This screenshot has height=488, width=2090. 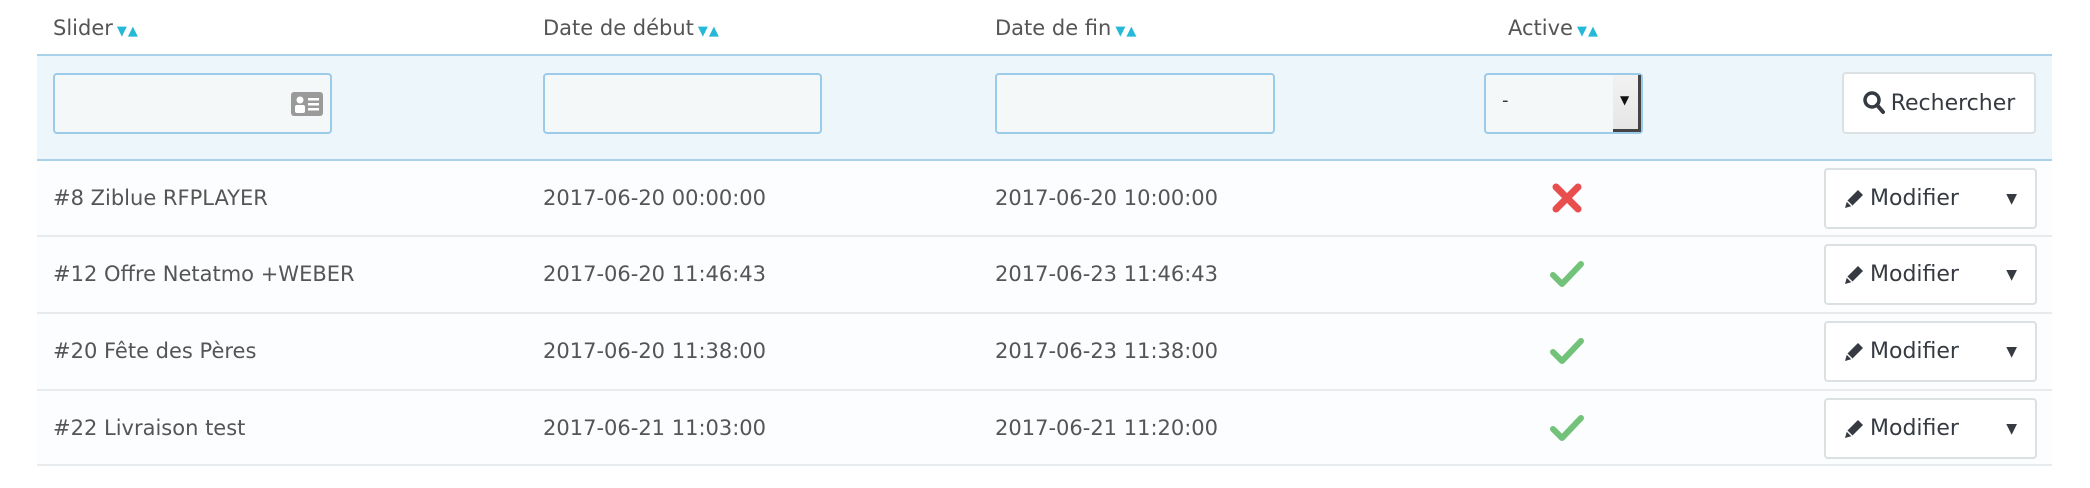 I want to click on end-date: 2017-06-21 11:20:00, so click(x=1107, y=428).